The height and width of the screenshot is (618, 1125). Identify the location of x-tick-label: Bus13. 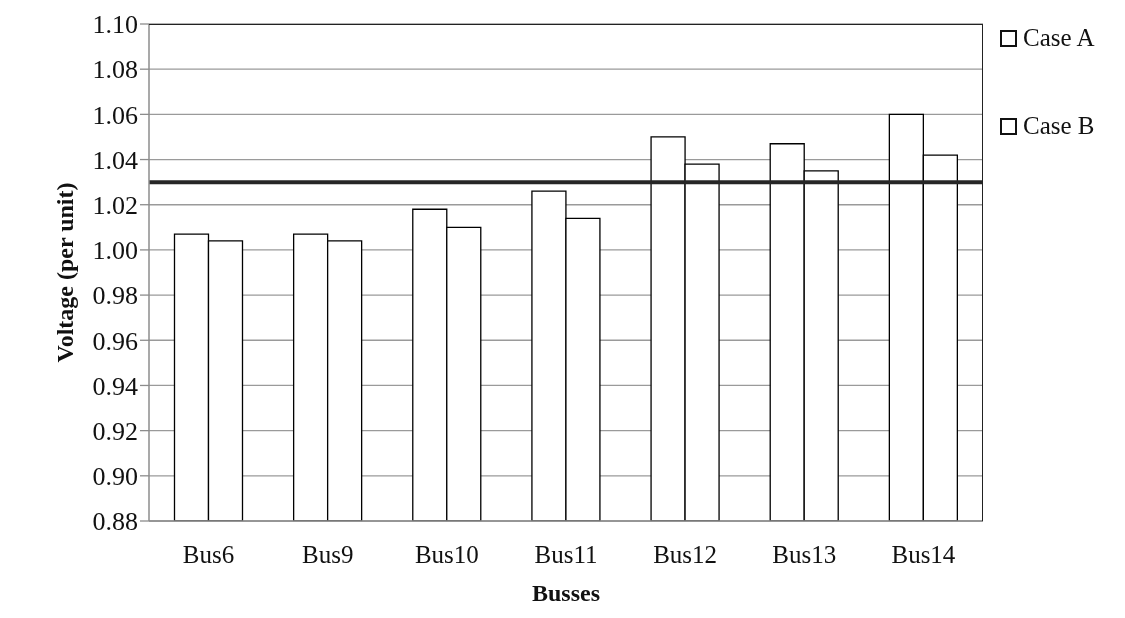
(804, 554).